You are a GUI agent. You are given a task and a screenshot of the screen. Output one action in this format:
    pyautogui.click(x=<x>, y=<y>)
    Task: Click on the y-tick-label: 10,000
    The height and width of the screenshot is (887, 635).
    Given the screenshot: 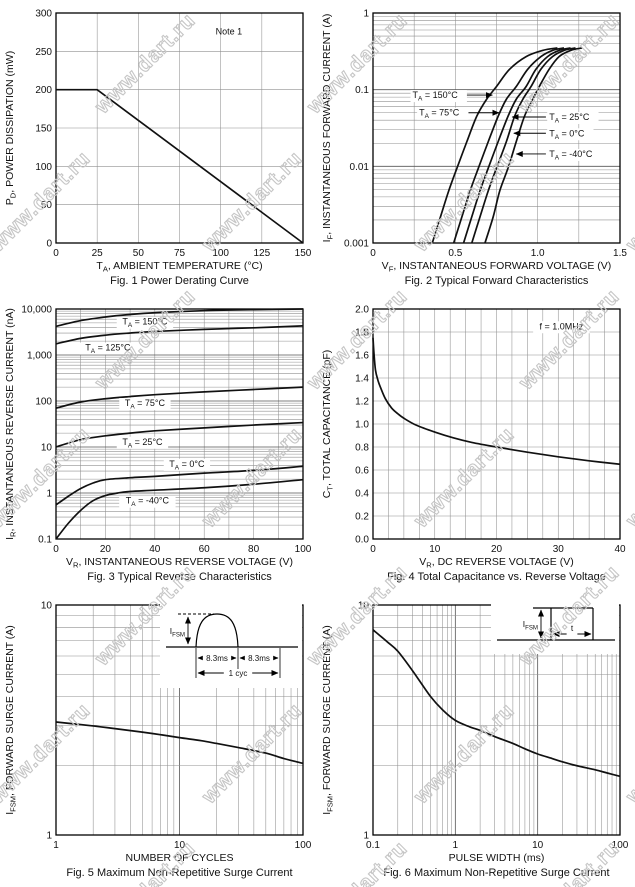 What is the action you would take?
    pyautogui.click(x=36, y=310)
    